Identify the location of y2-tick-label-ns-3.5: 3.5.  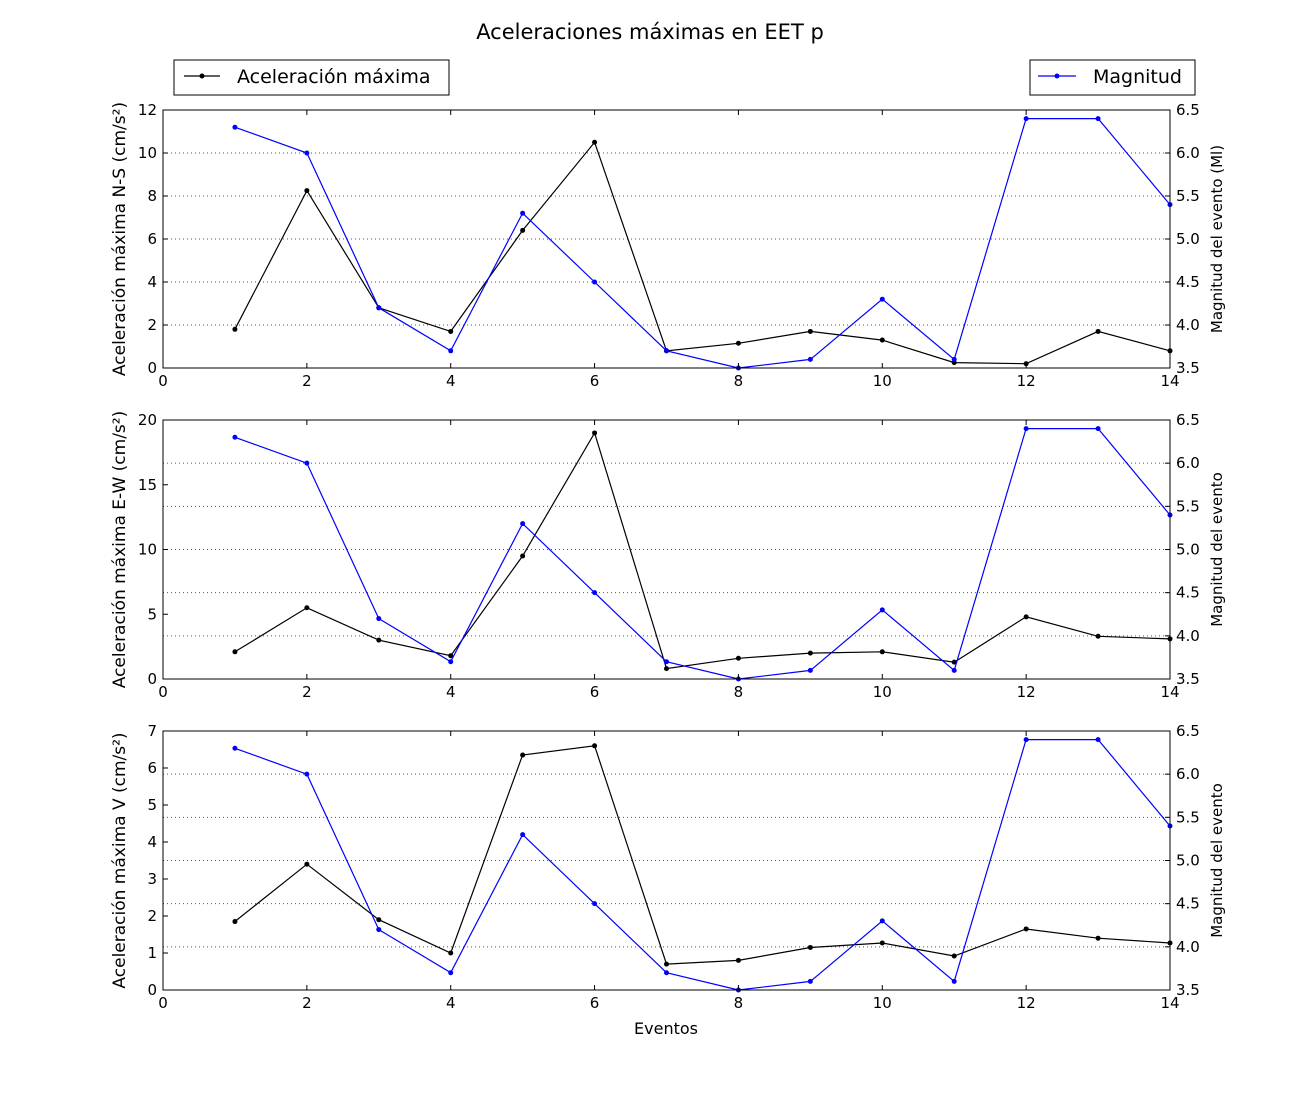
(1188, 368).